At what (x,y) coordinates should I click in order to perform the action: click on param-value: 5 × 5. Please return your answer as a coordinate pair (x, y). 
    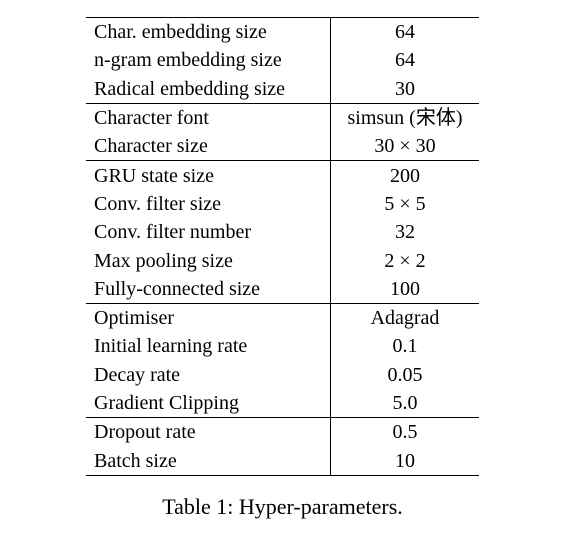
    Looking at the image, I should click on (405, 203).